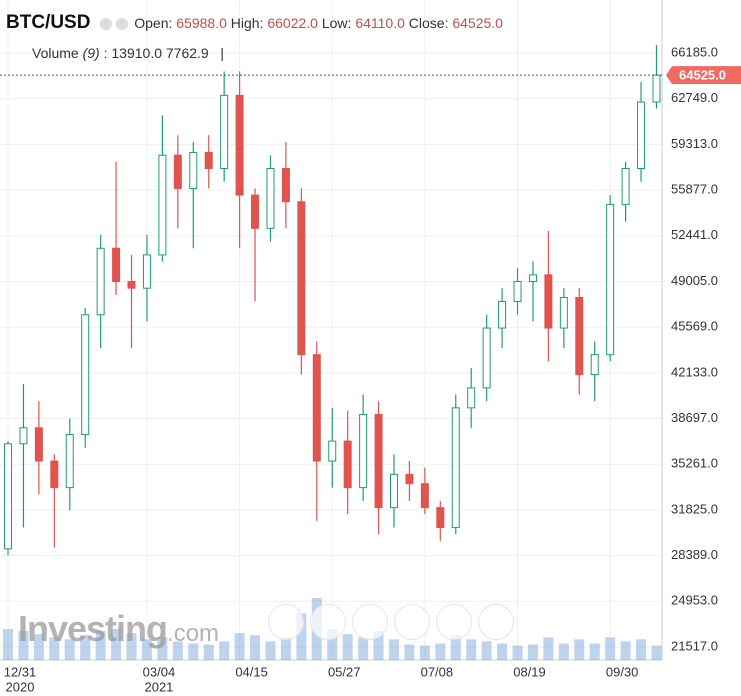 This screenshot has width=741, height=696. I want to click on volume-end: |, so click(222, 53).